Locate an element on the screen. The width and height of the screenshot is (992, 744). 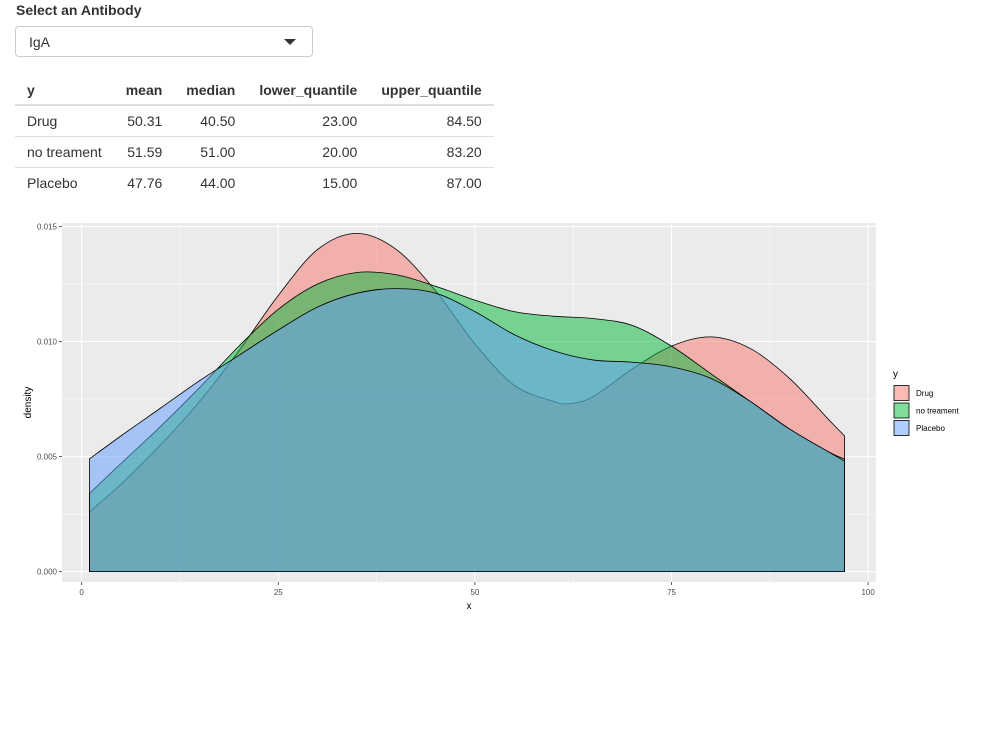
table-cell: 51.00 is located at coordinates (211, 152).